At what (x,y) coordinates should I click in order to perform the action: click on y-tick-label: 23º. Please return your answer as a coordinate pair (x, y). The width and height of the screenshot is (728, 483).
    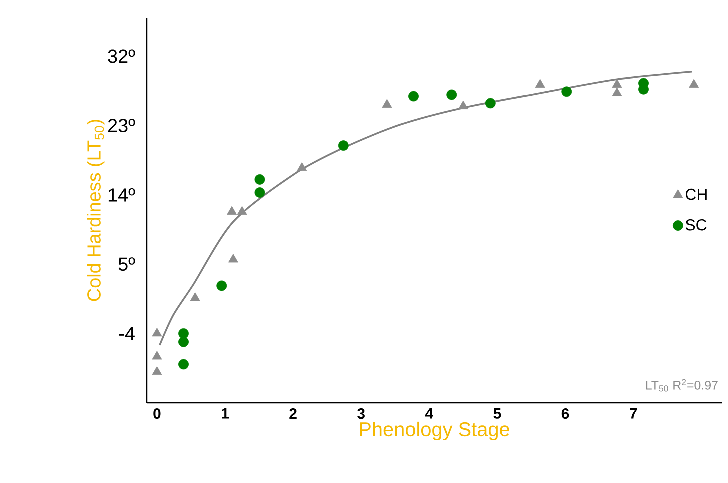
    Looking at the image, I should click on (122, 126).